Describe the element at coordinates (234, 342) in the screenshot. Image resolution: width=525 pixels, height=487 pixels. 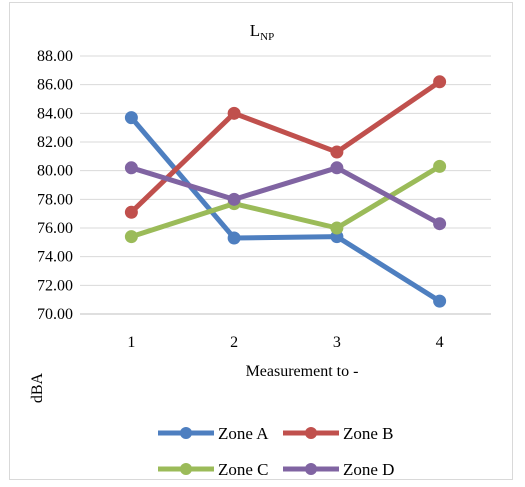
I see `x-tick-label: 2` at that location.